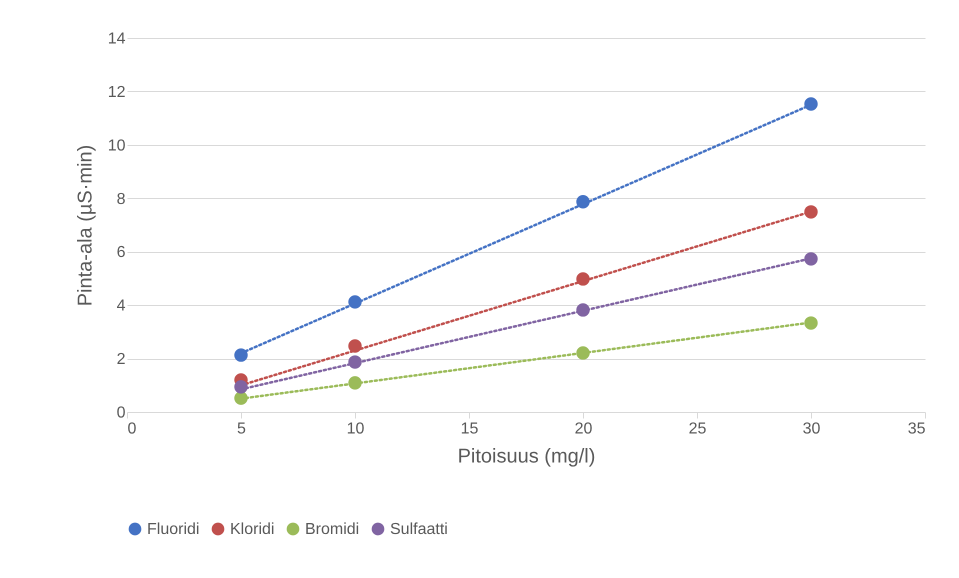  I want to click on x-tick-label: 0, so click(132, 429).